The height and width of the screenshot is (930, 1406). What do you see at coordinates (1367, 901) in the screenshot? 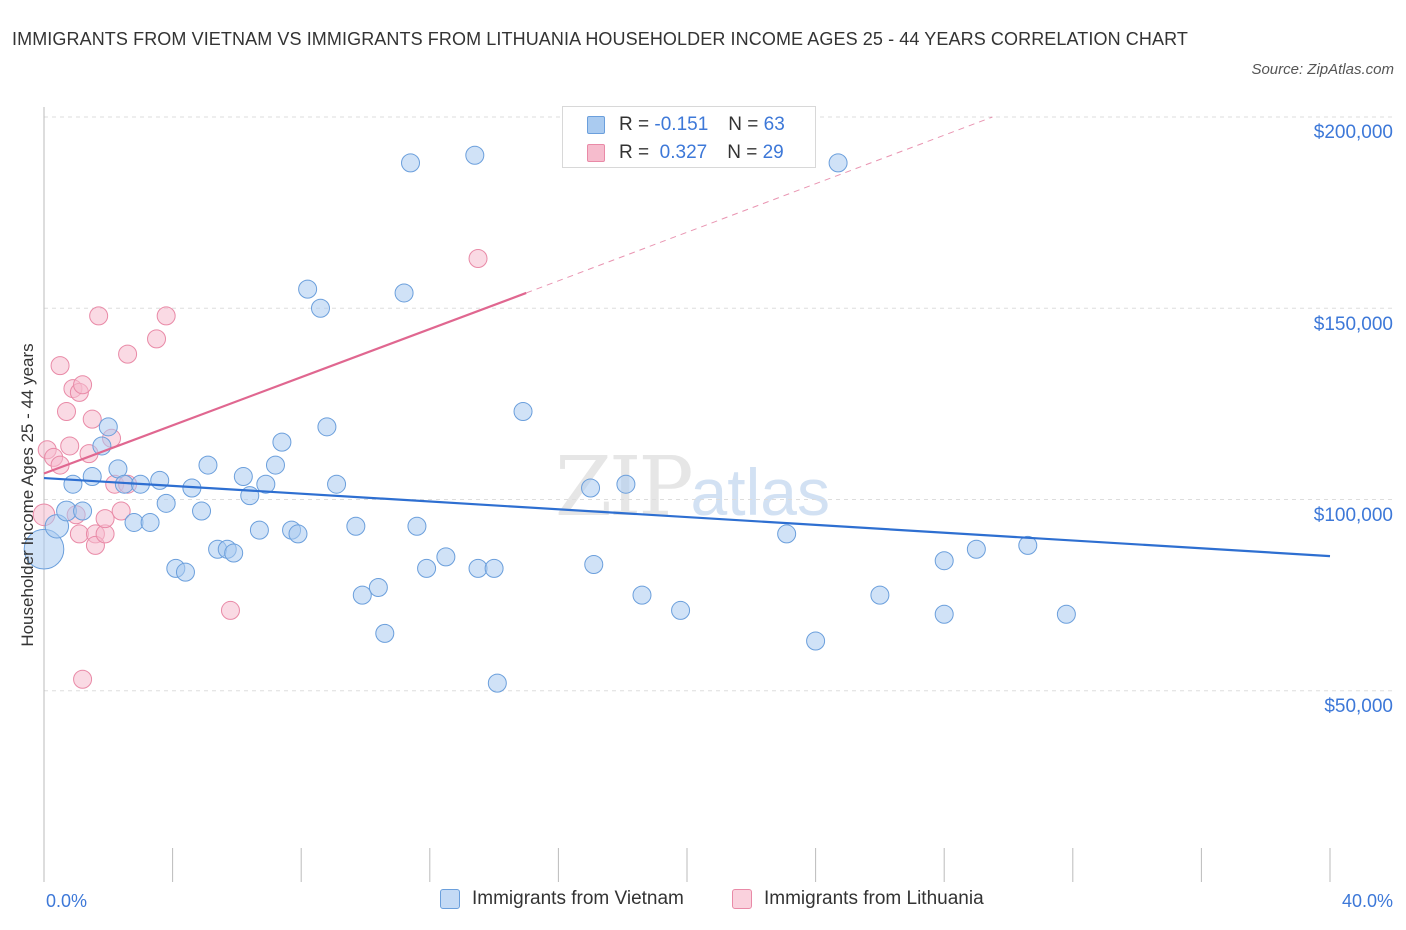
I see `x-tick-label-max: 40.0%` at bounding box center [1367, 901].